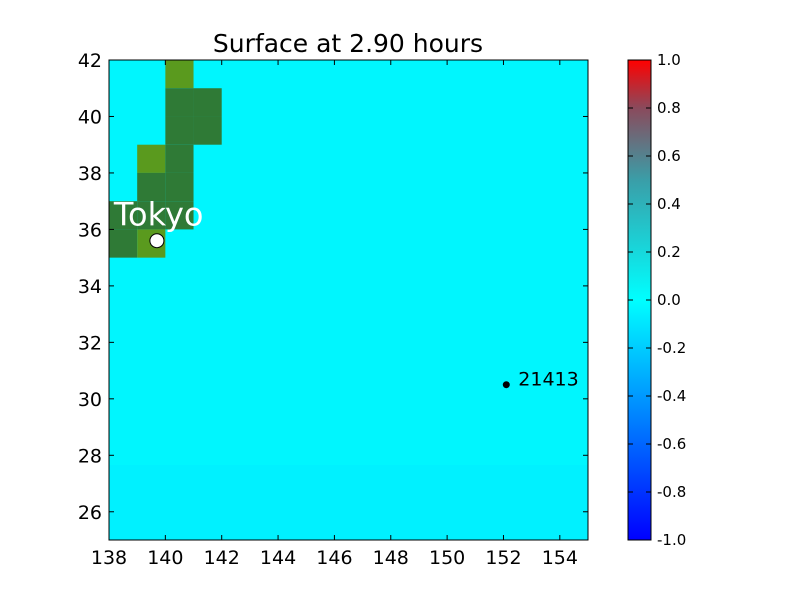 Image resolution: width=800 pixels, height=600 pixels. What do you see at coordinates (447, 558) in the screenshot?
I see `x-tick-label: 150` at bounding box center [447, 558].